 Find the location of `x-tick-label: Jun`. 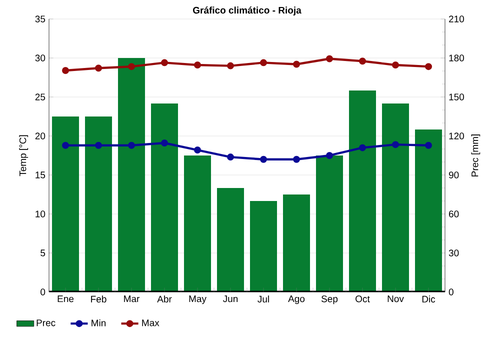

x-tick-label: Jun is located at coordinates (230, 299).